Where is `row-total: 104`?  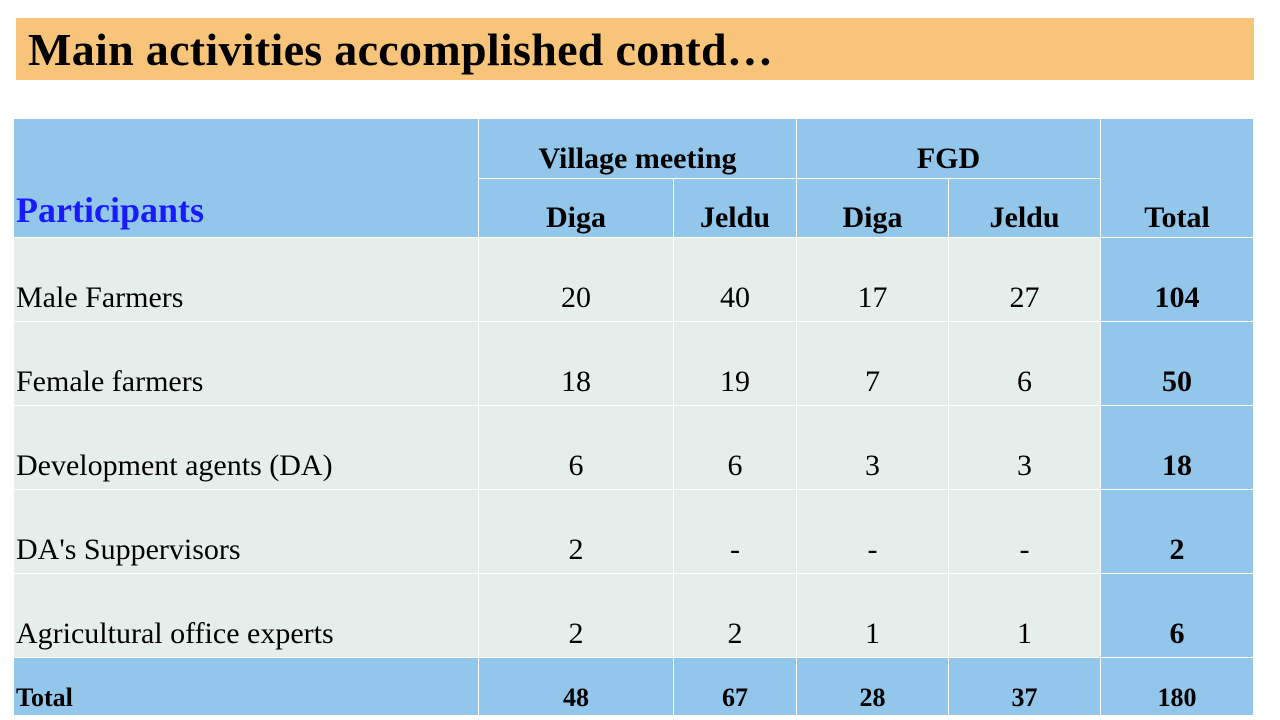
row-total: 104 is located at coordinates (1177, 279).